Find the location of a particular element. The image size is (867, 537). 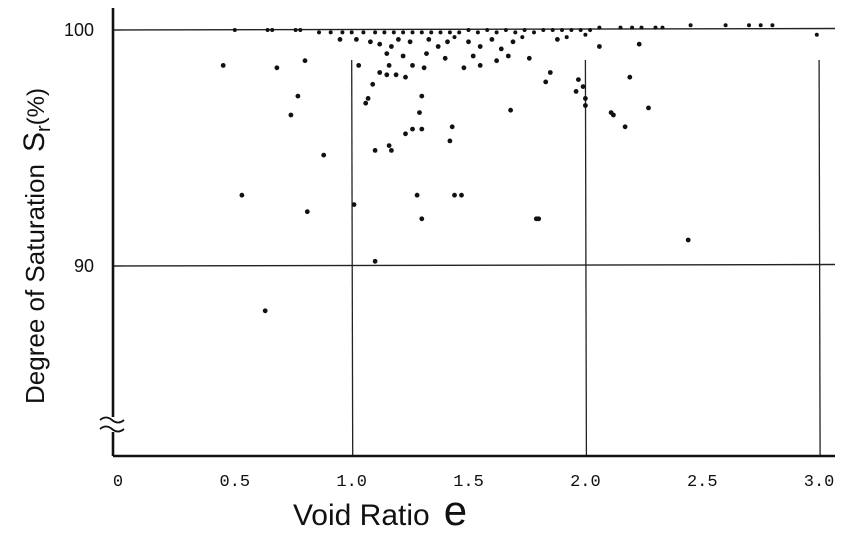

x-axis-symbol: e is located at coordinates (455, 510).